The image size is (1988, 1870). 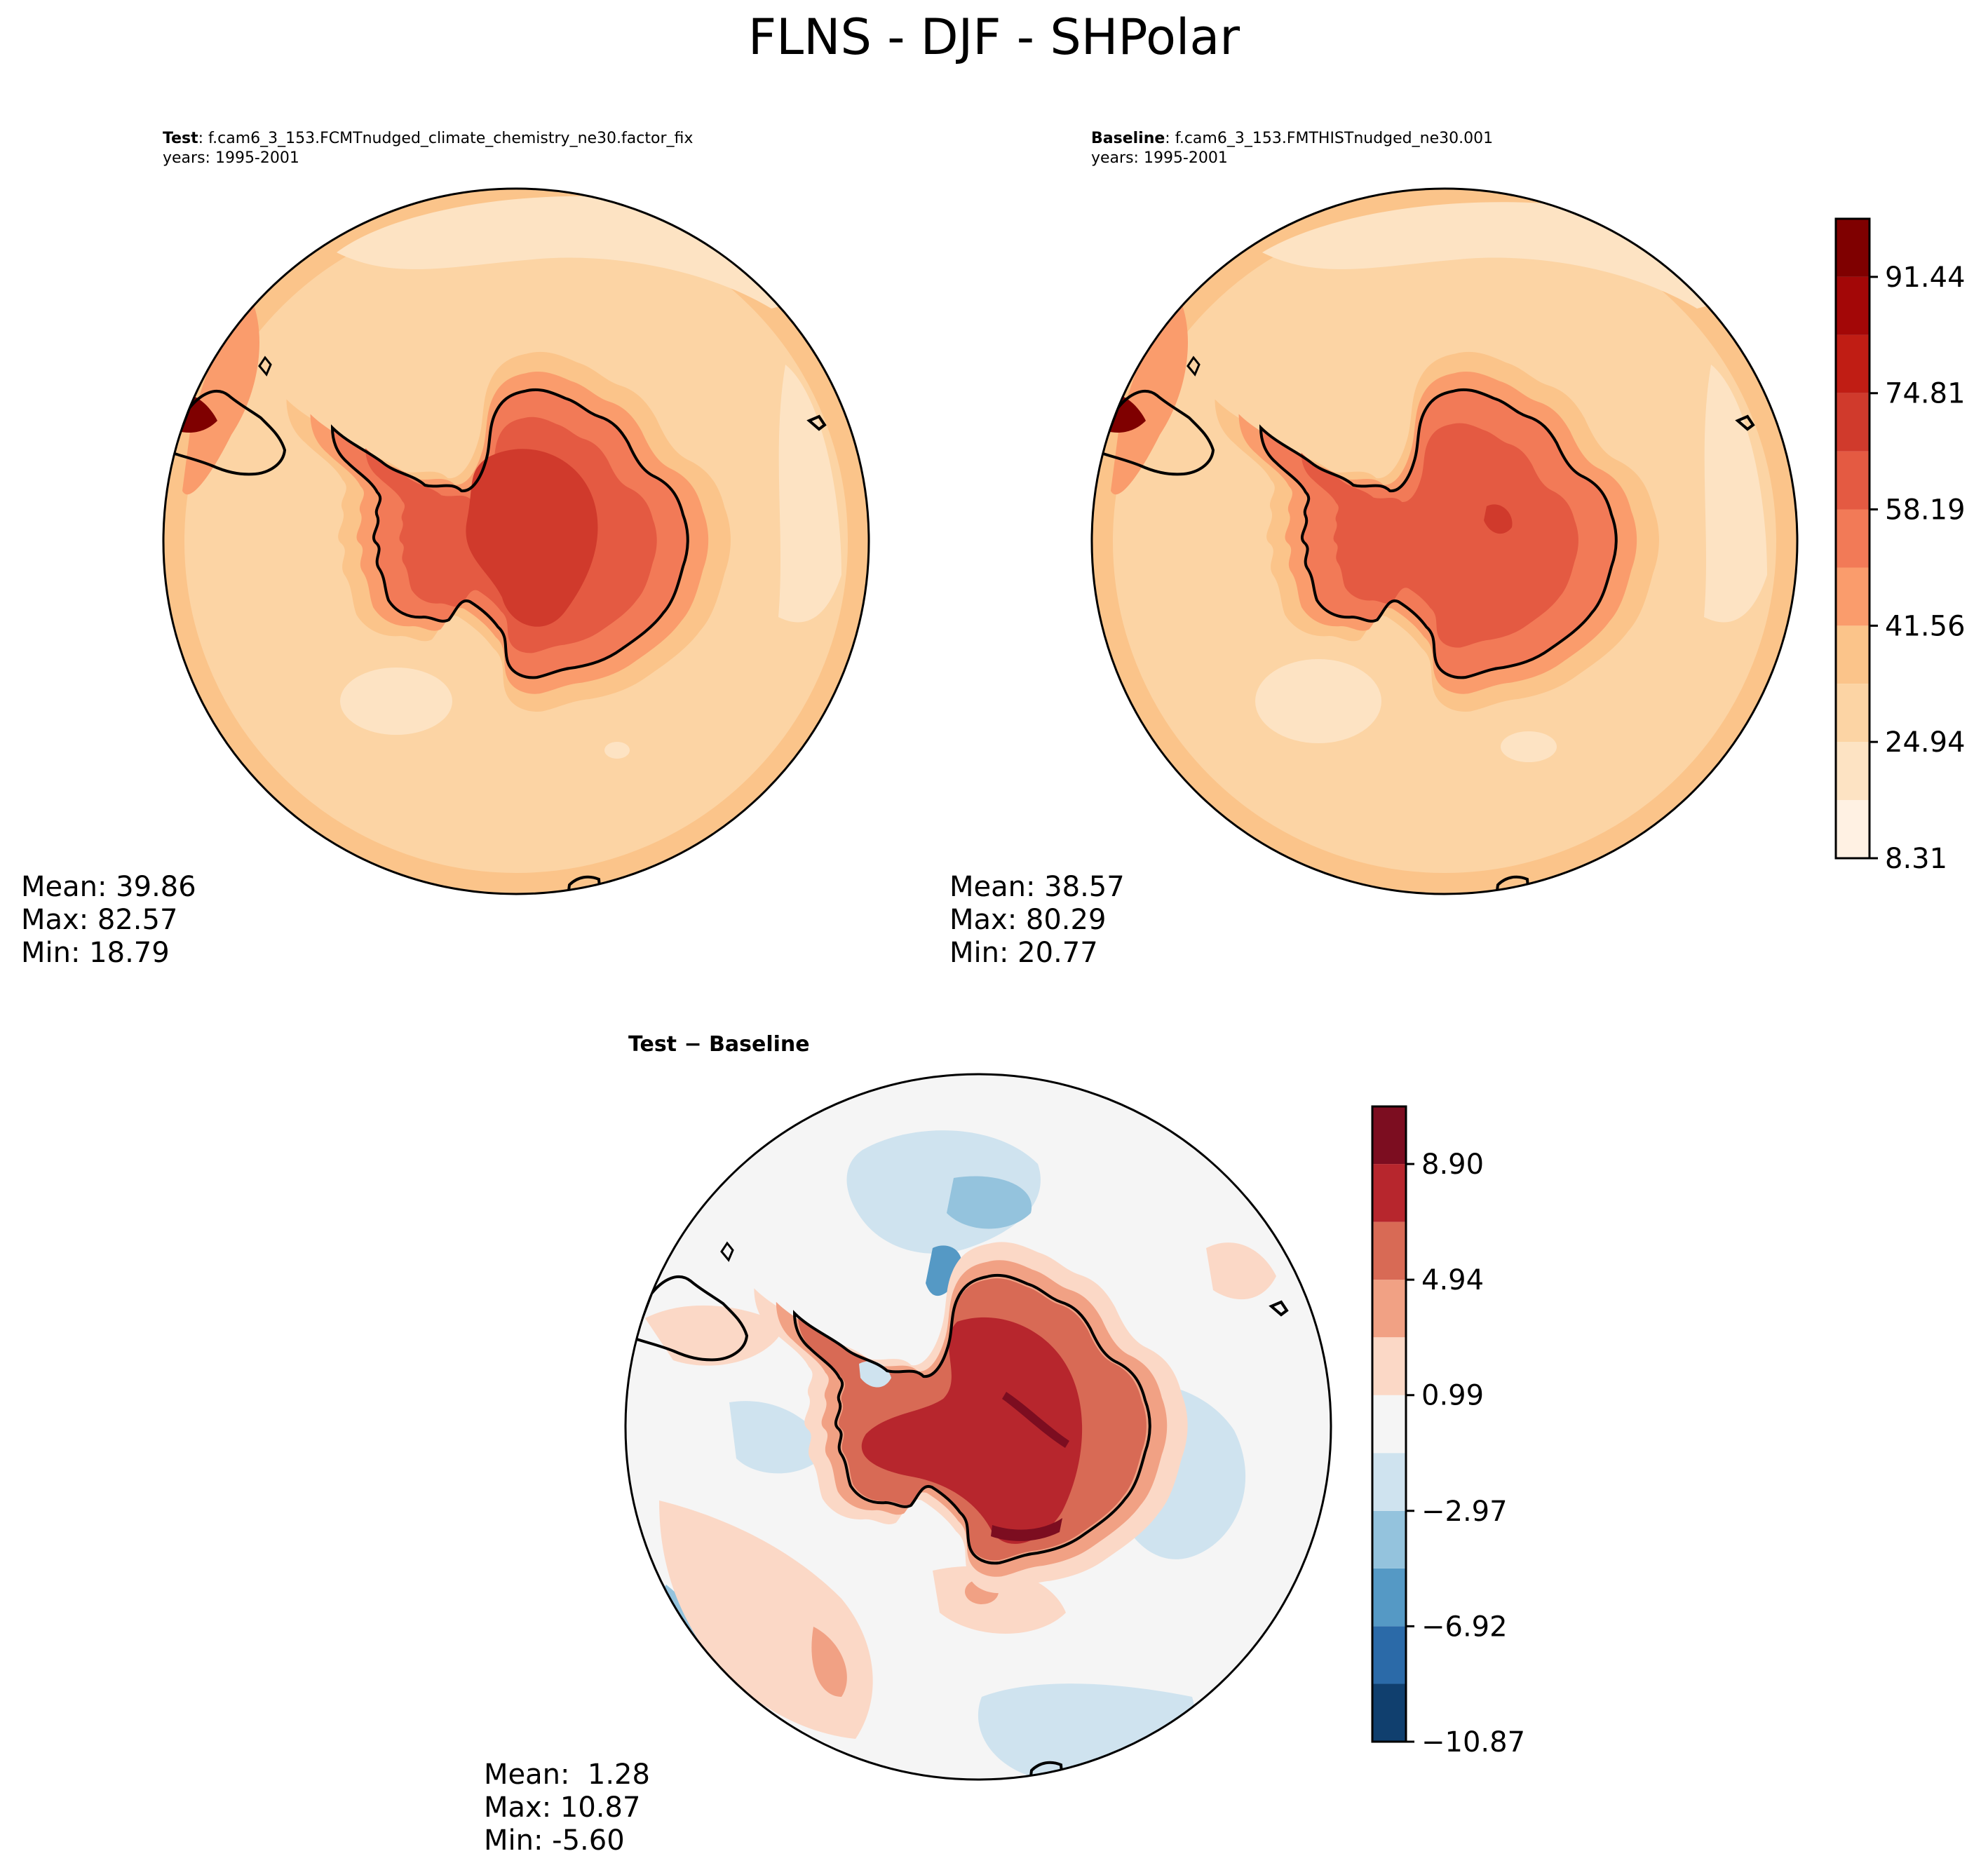 I want to click on baseline-map, so click(x=1444, y=541).